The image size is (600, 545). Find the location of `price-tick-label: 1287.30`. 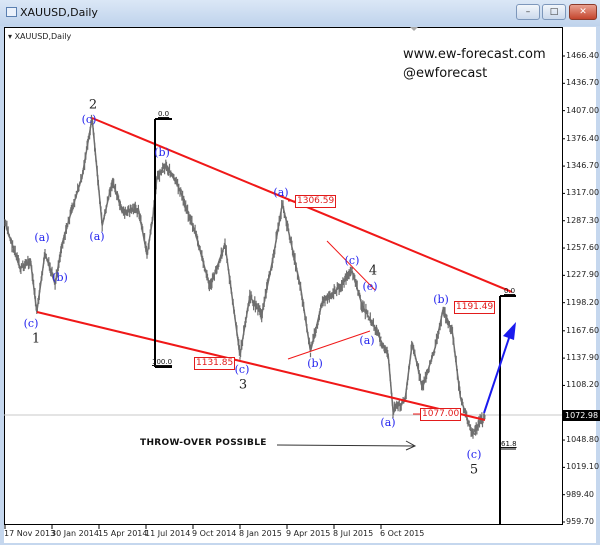

price-tick-label: 1287.30 is located at coordinates (583, 220).